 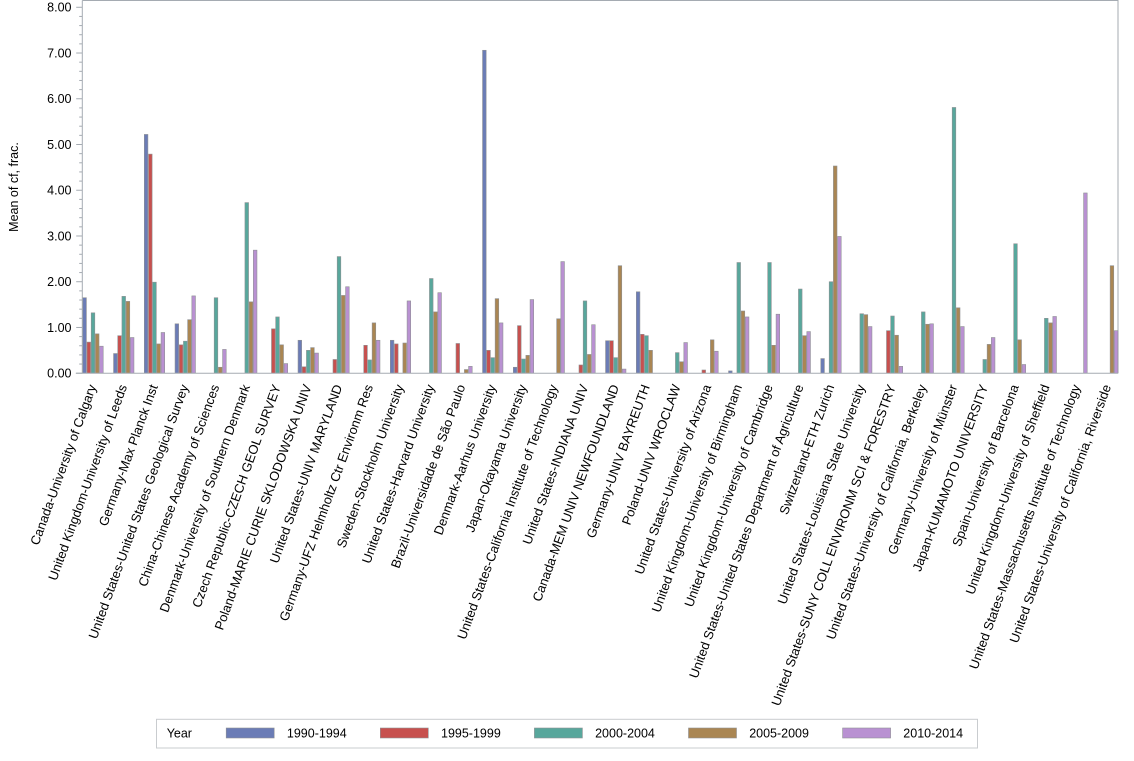 What do you see at coordinates (59, 282) in the screenshot?
I see `svg-text: 2.00` at bounding box center [59, 282].